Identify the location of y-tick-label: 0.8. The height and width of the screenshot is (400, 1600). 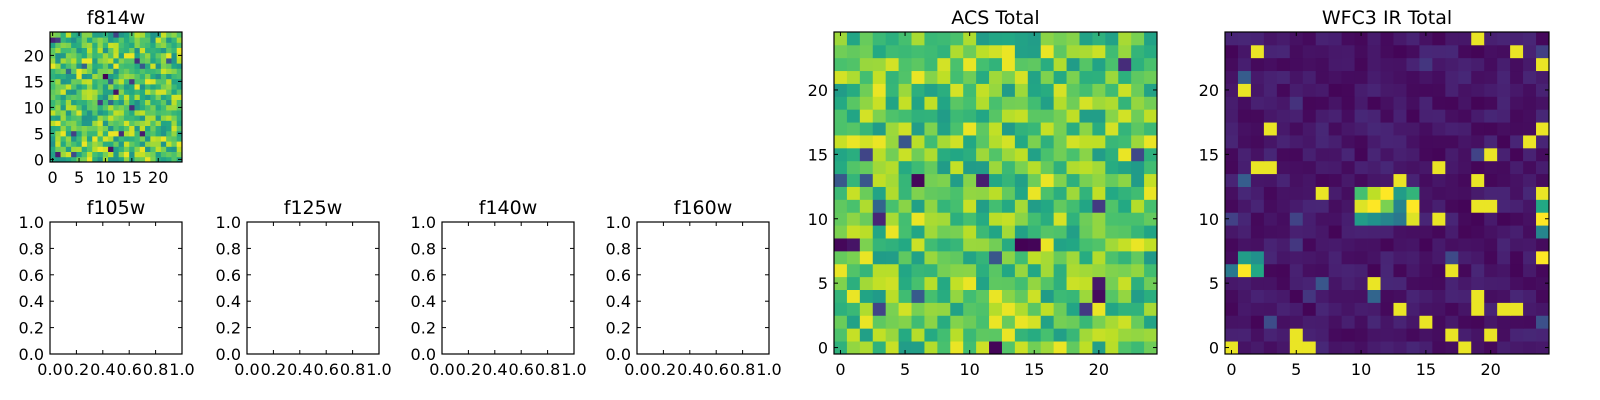
(228, 248).